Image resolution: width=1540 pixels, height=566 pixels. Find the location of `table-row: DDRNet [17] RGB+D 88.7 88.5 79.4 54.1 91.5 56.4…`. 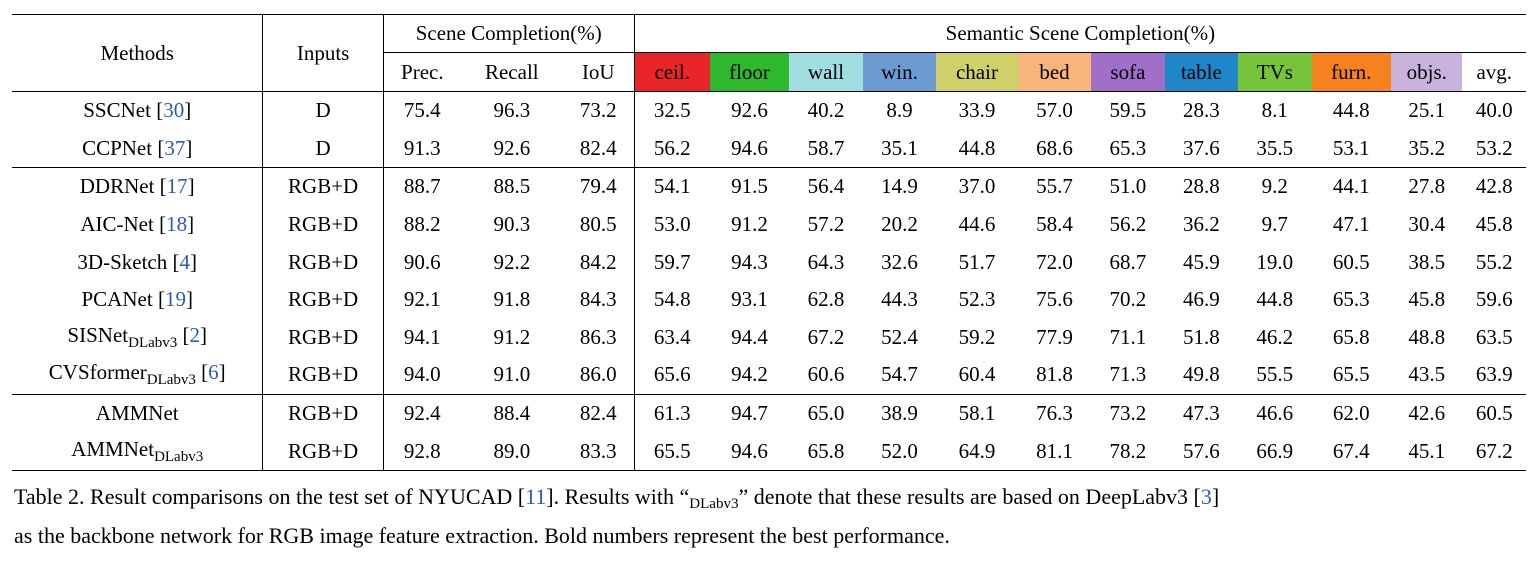

table-row: DDRNet [17] RGB+D 88.7 88.5 79.4 54.1 91.5 56.4… is located at coordinates (769, 186).